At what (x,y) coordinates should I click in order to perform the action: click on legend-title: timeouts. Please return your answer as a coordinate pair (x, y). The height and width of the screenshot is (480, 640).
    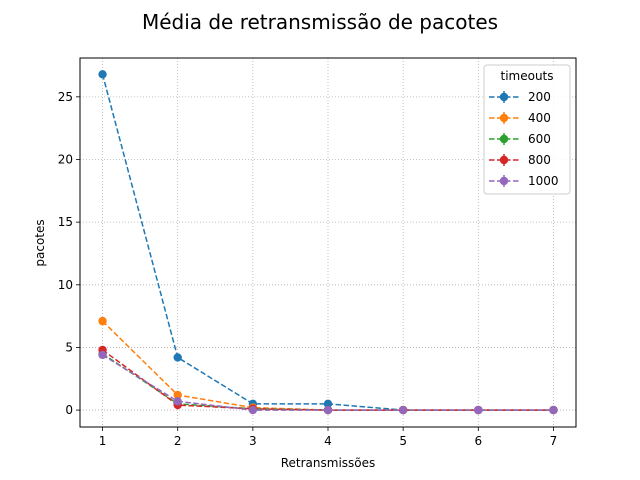
    Looking at the image, I should click on (526, 76).